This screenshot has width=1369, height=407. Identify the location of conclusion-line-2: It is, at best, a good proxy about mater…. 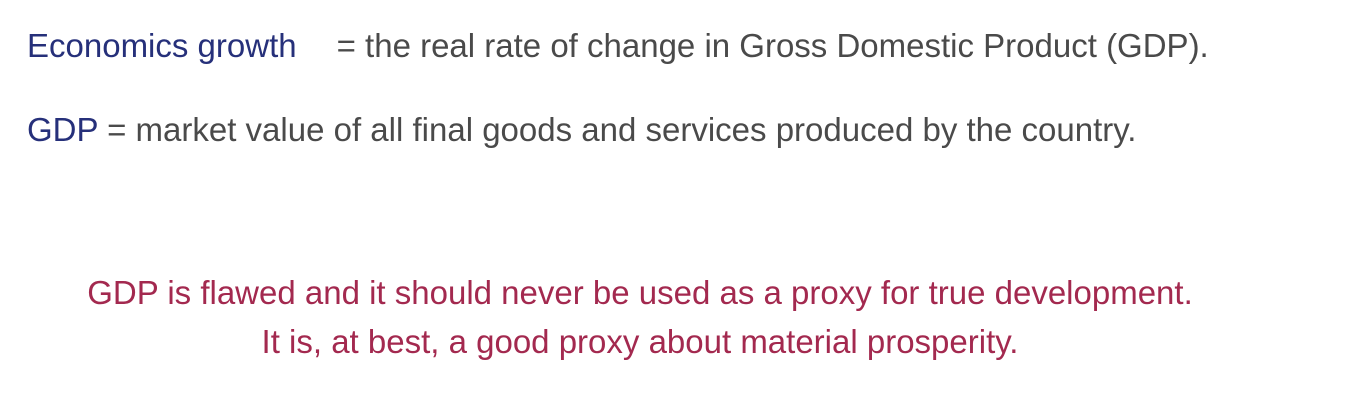
(640, 341).